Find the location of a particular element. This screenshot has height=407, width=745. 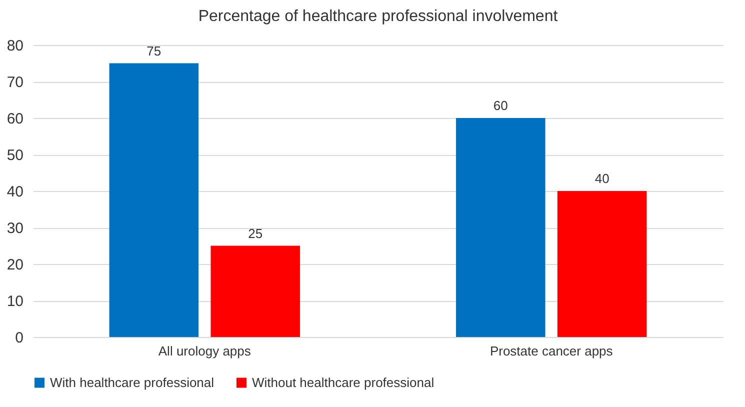

y-tick-label: 30 is located at coordinates (15, 228).